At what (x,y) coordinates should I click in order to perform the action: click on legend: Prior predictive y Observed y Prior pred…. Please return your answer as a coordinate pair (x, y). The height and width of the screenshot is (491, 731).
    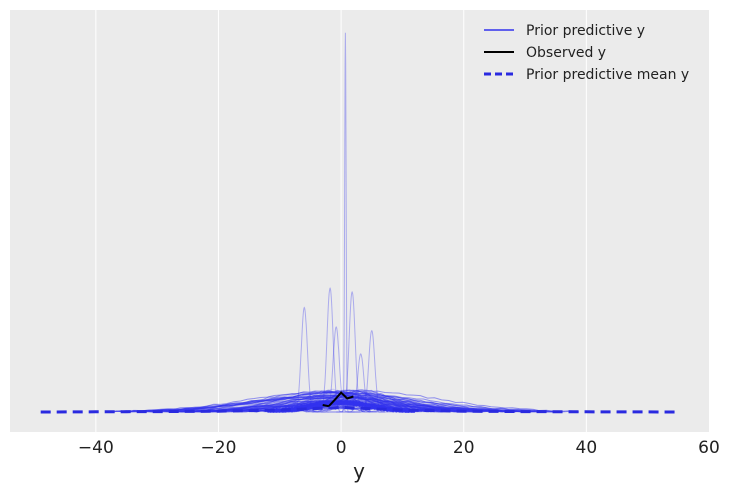
    Looking at the image, I should click on (586, 53).